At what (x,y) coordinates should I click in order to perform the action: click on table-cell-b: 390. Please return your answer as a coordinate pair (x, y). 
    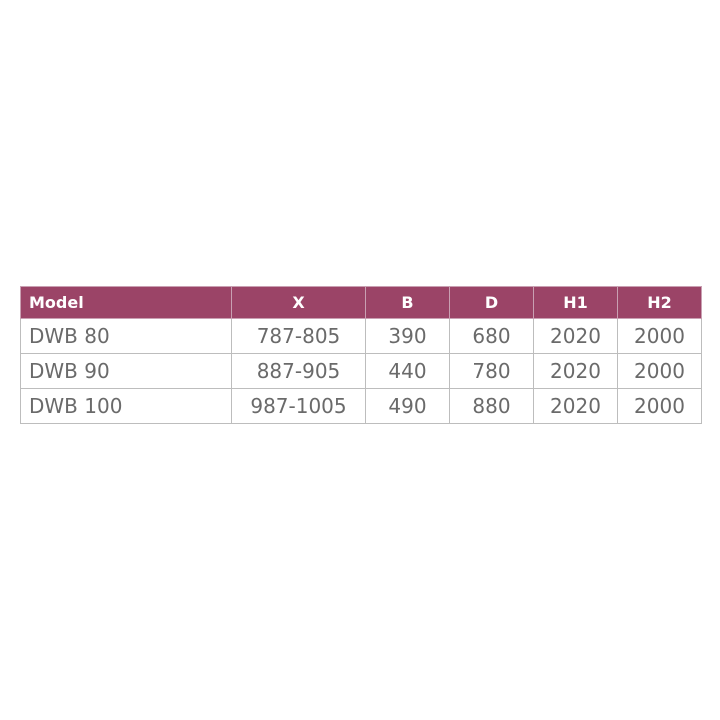
    Looking at the image, I should click on (407, 336).